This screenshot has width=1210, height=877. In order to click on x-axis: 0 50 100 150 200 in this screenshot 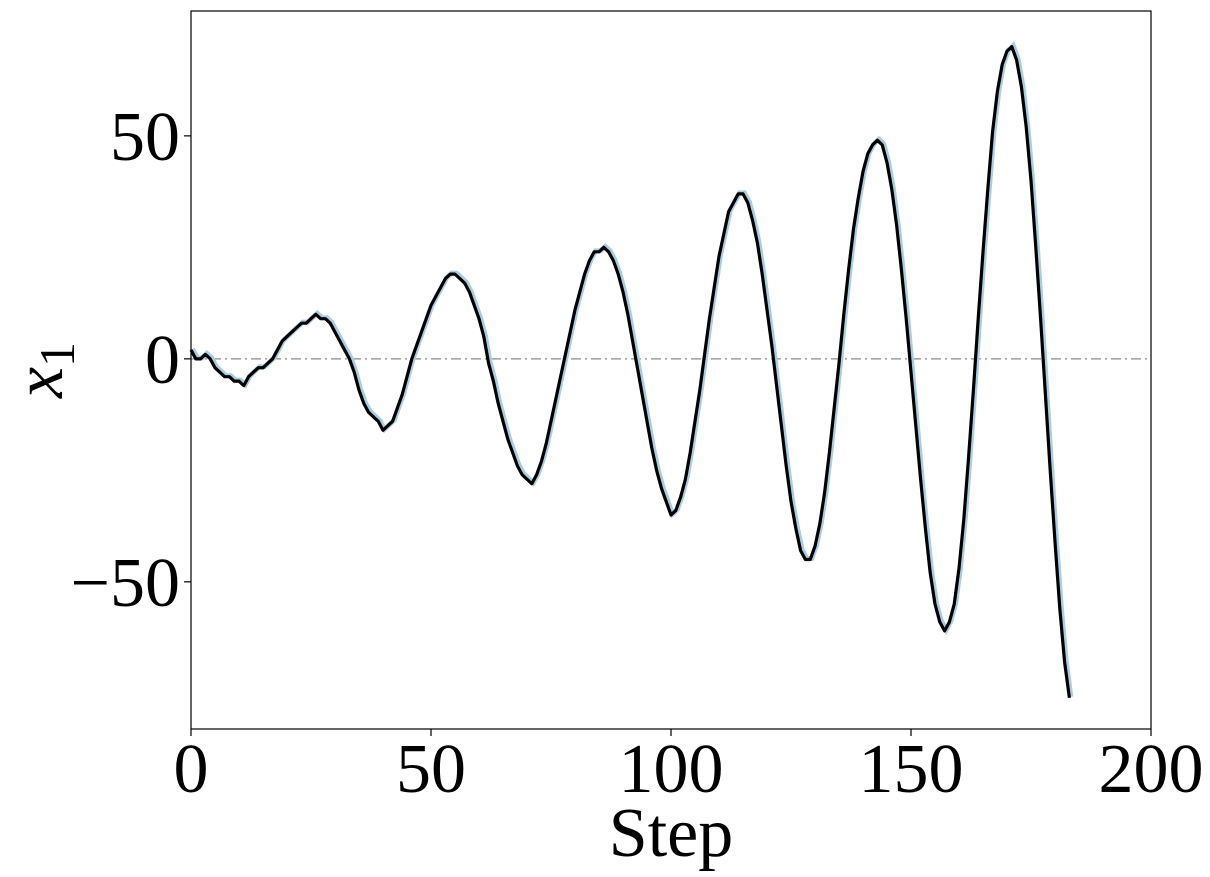, I will do `click(689, 768)`.